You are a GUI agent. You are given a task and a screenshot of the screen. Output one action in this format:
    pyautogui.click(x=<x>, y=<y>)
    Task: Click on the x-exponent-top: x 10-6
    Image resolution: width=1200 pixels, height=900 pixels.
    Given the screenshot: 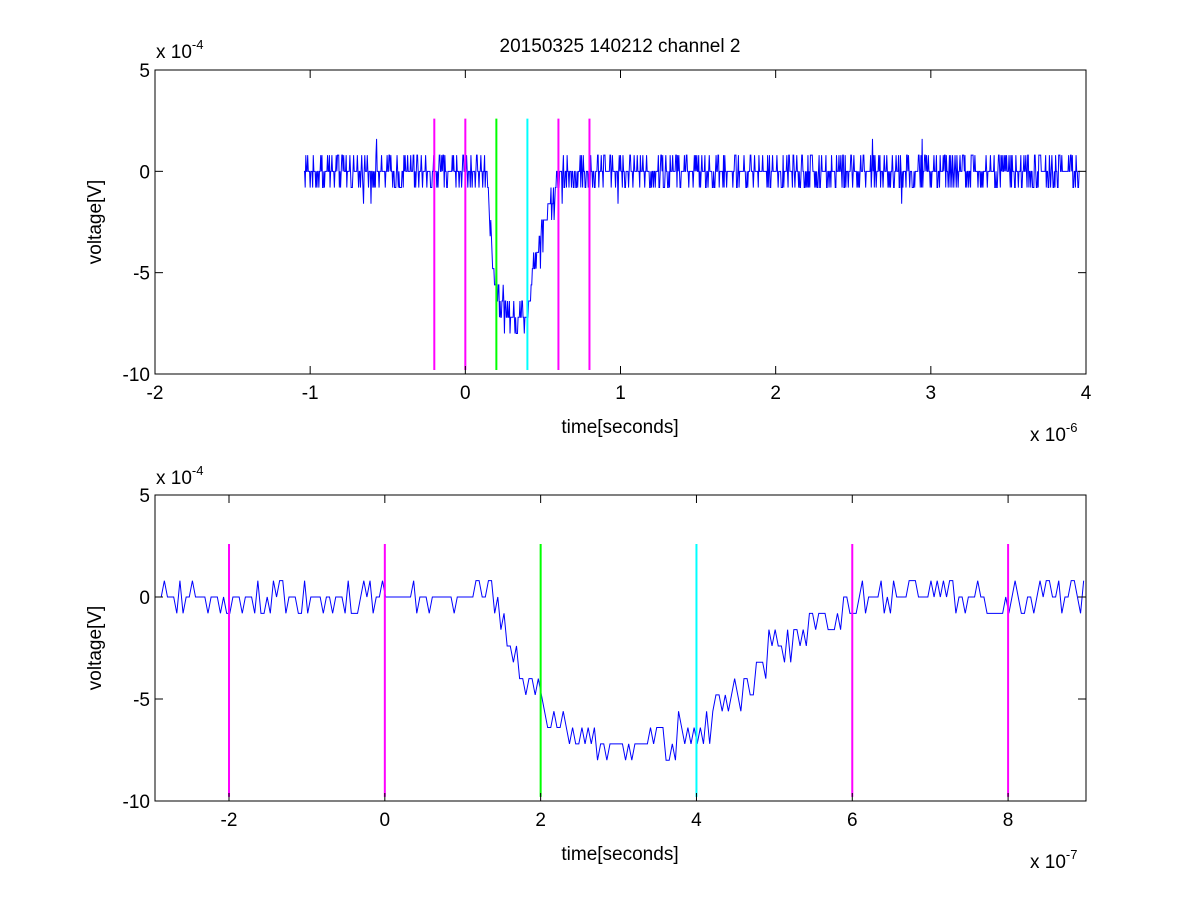 What is the action you would take?
    pyautogui.click(x=1053, y=433)
    